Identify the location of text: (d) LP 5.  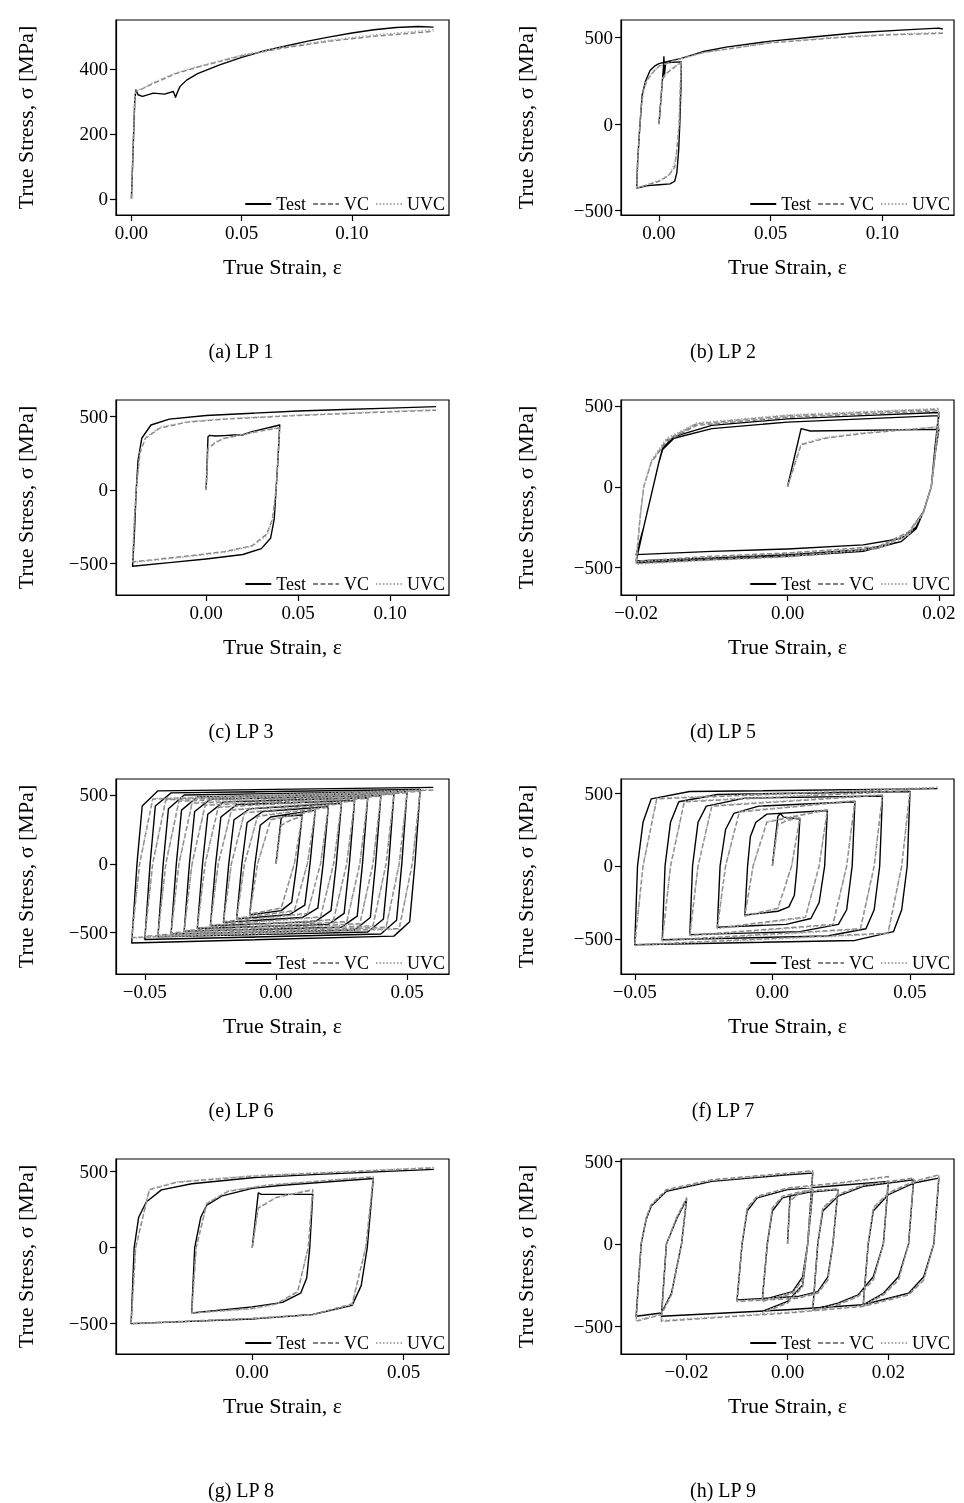
(723, 731).